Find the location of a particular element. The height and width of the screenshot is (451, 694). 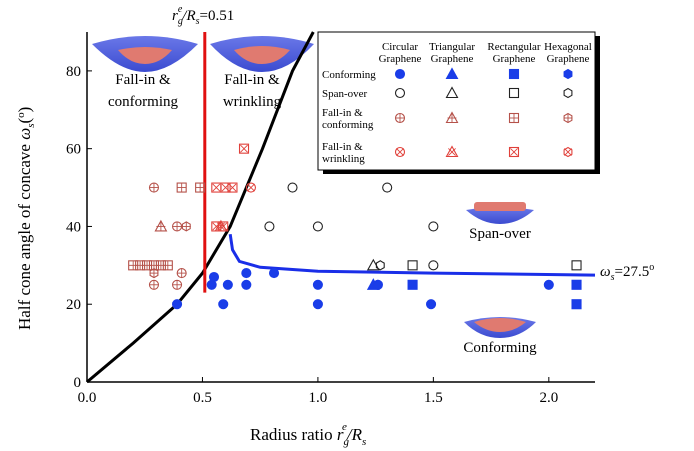

inset-span-over is located at coordinates (500, 213).